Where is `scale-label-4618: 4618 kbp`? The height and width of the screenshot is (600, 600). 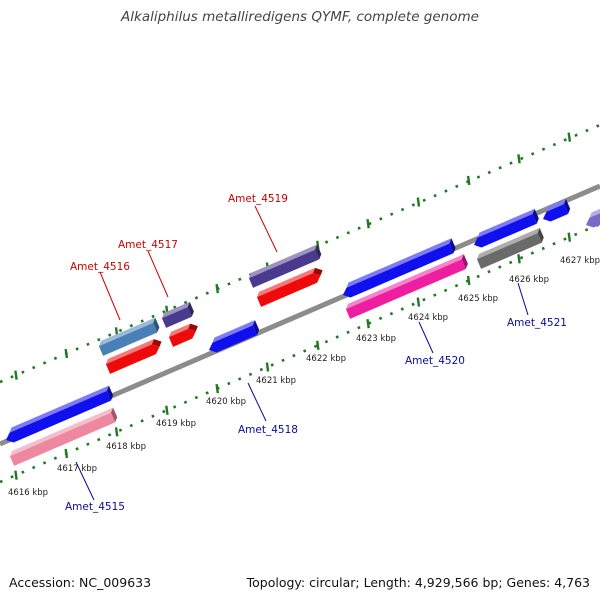 scale-label-4618: 4618 kbp is located at coordinates (126, 447).